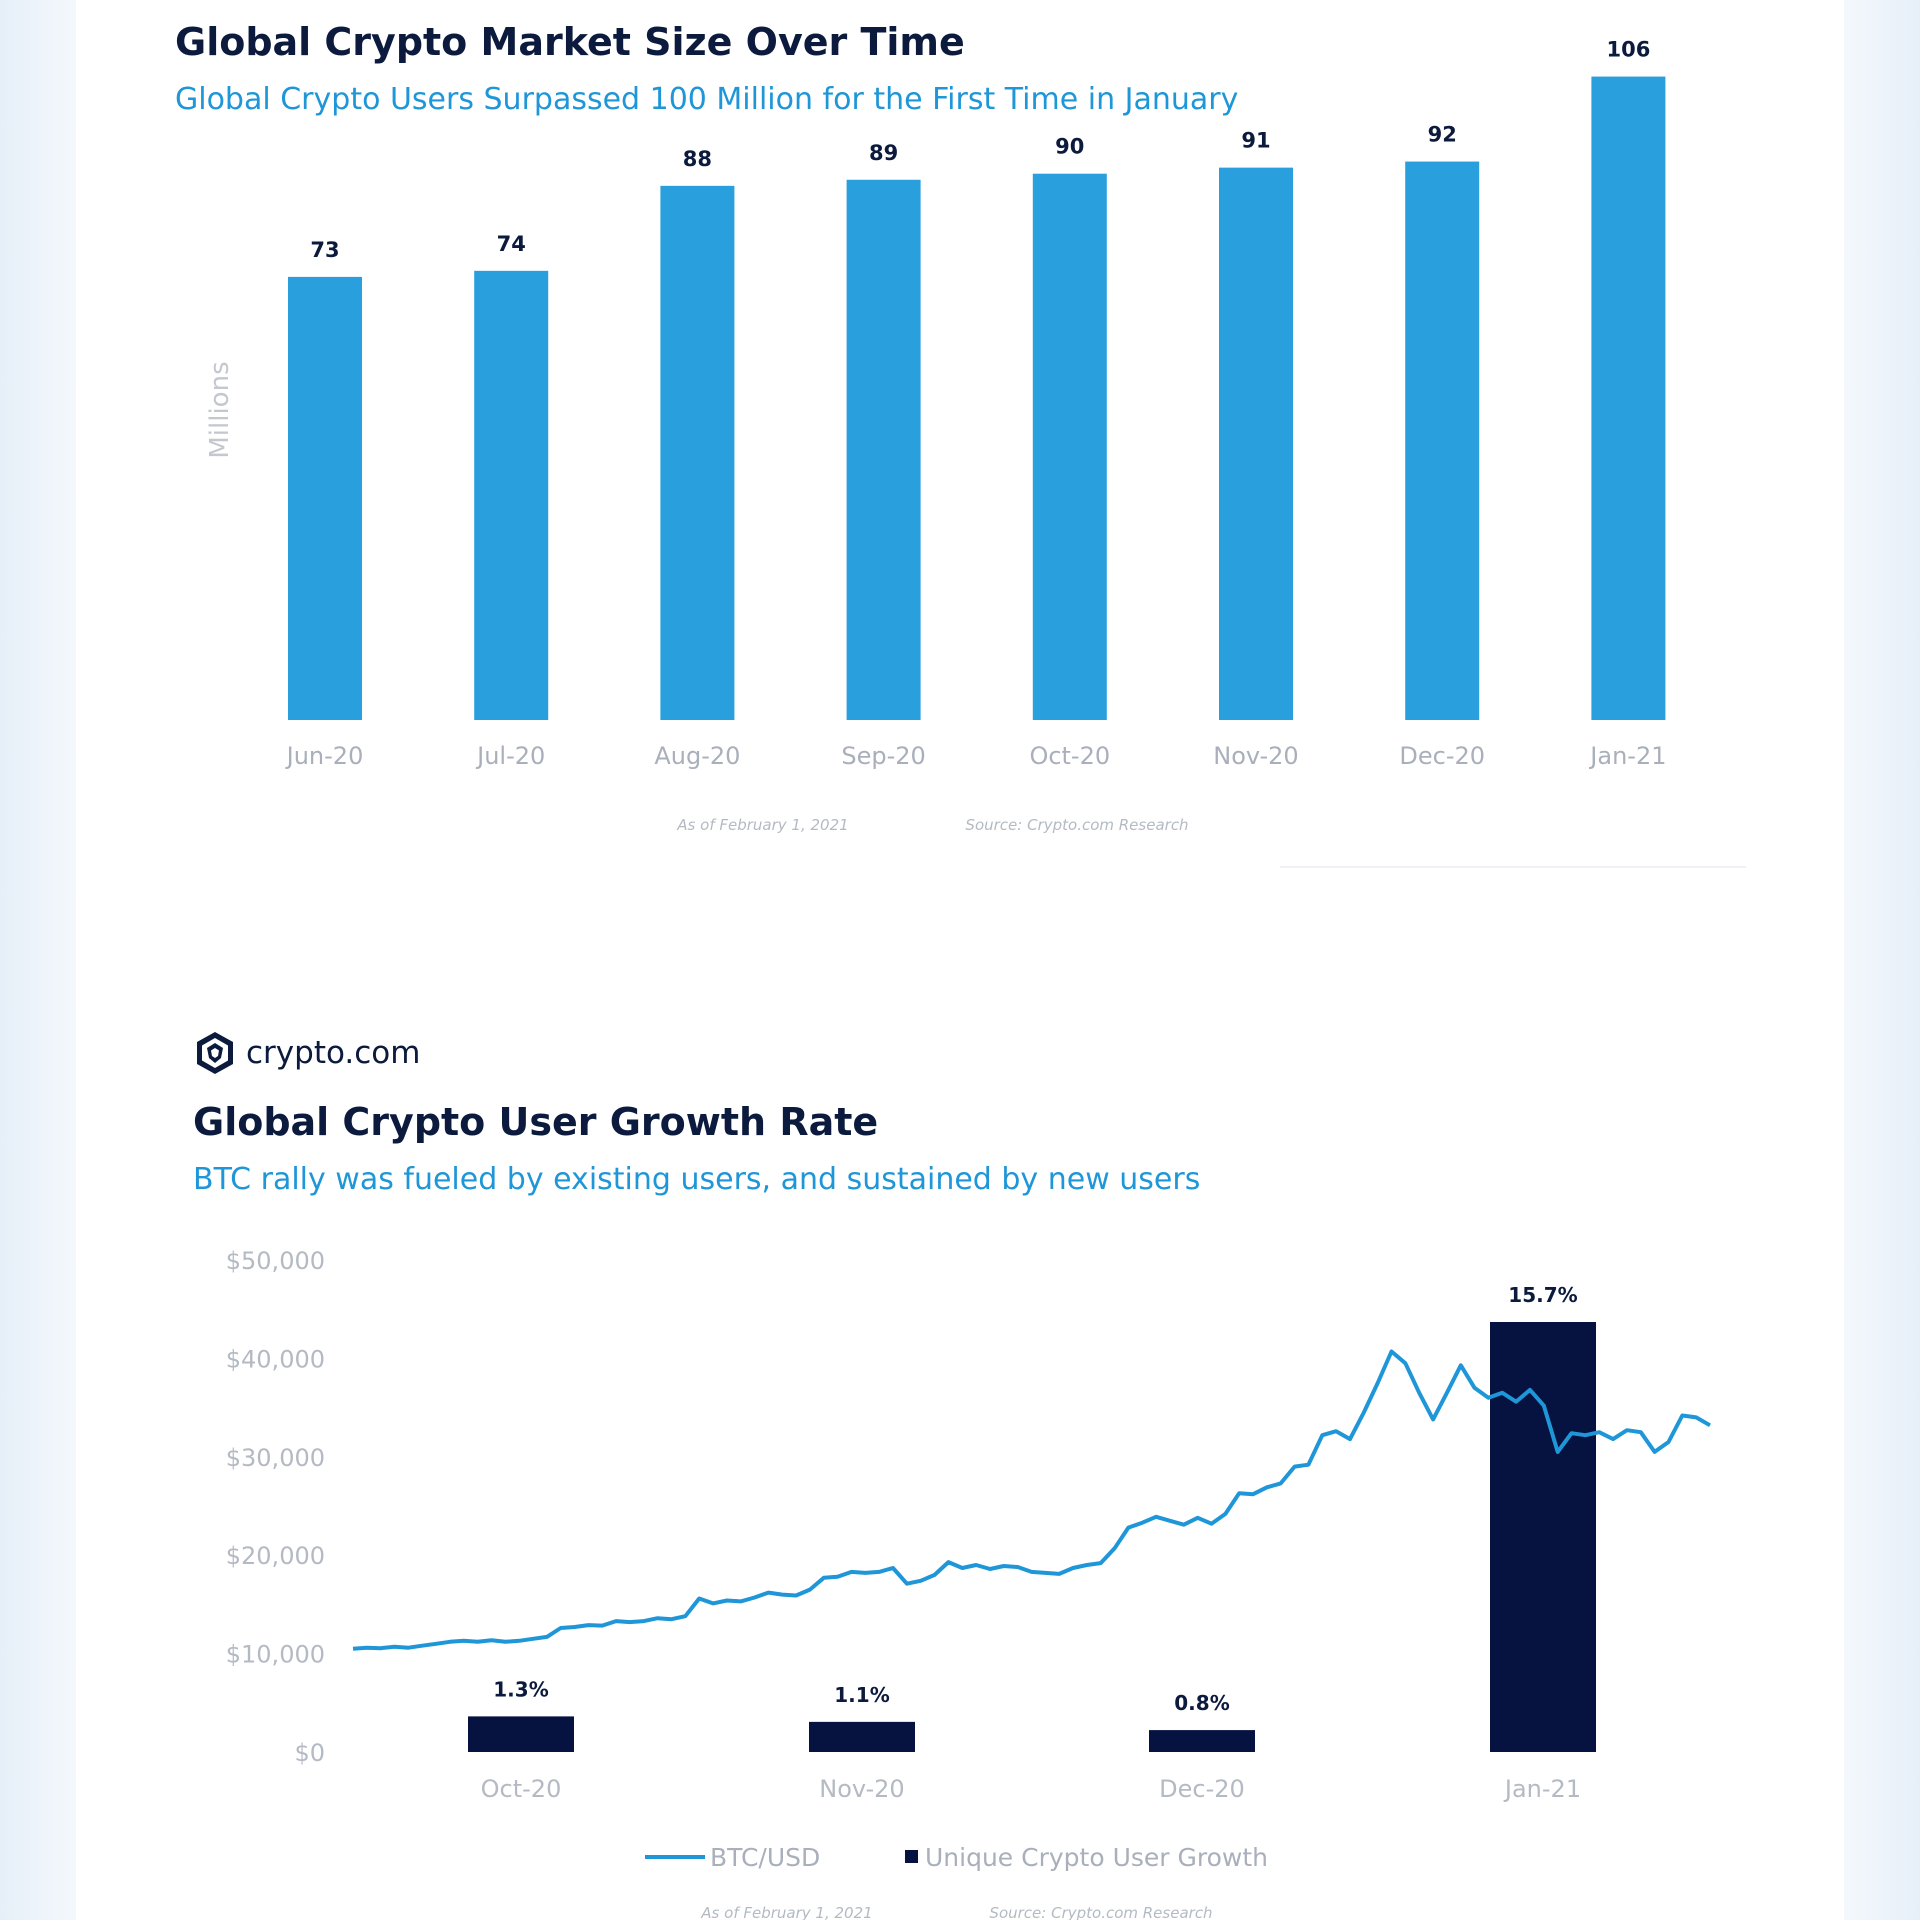 This screenshot has width=1920, height=1920. What do you see at coordinates (510, 756) in the screenshot?
I see `x-tick-label: Jul-20` at bounding box center [510, 756].